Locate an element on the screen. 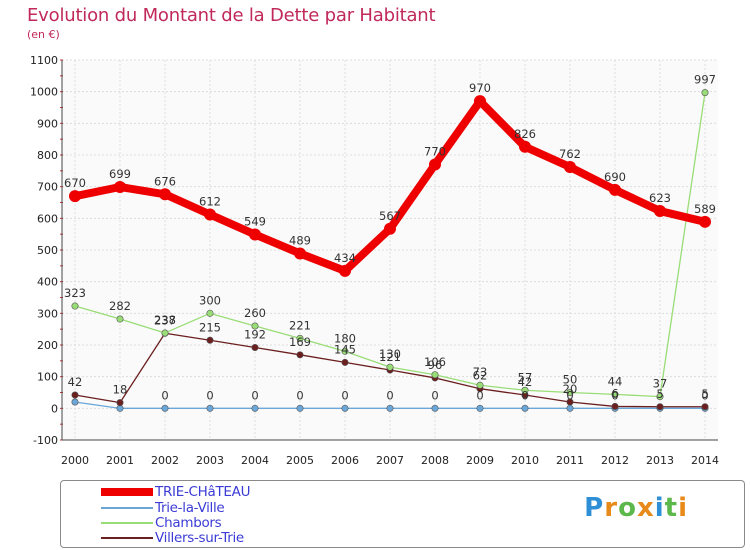 The image size is (750, 550). data-label: 62 is located at coordinates (480, 376).